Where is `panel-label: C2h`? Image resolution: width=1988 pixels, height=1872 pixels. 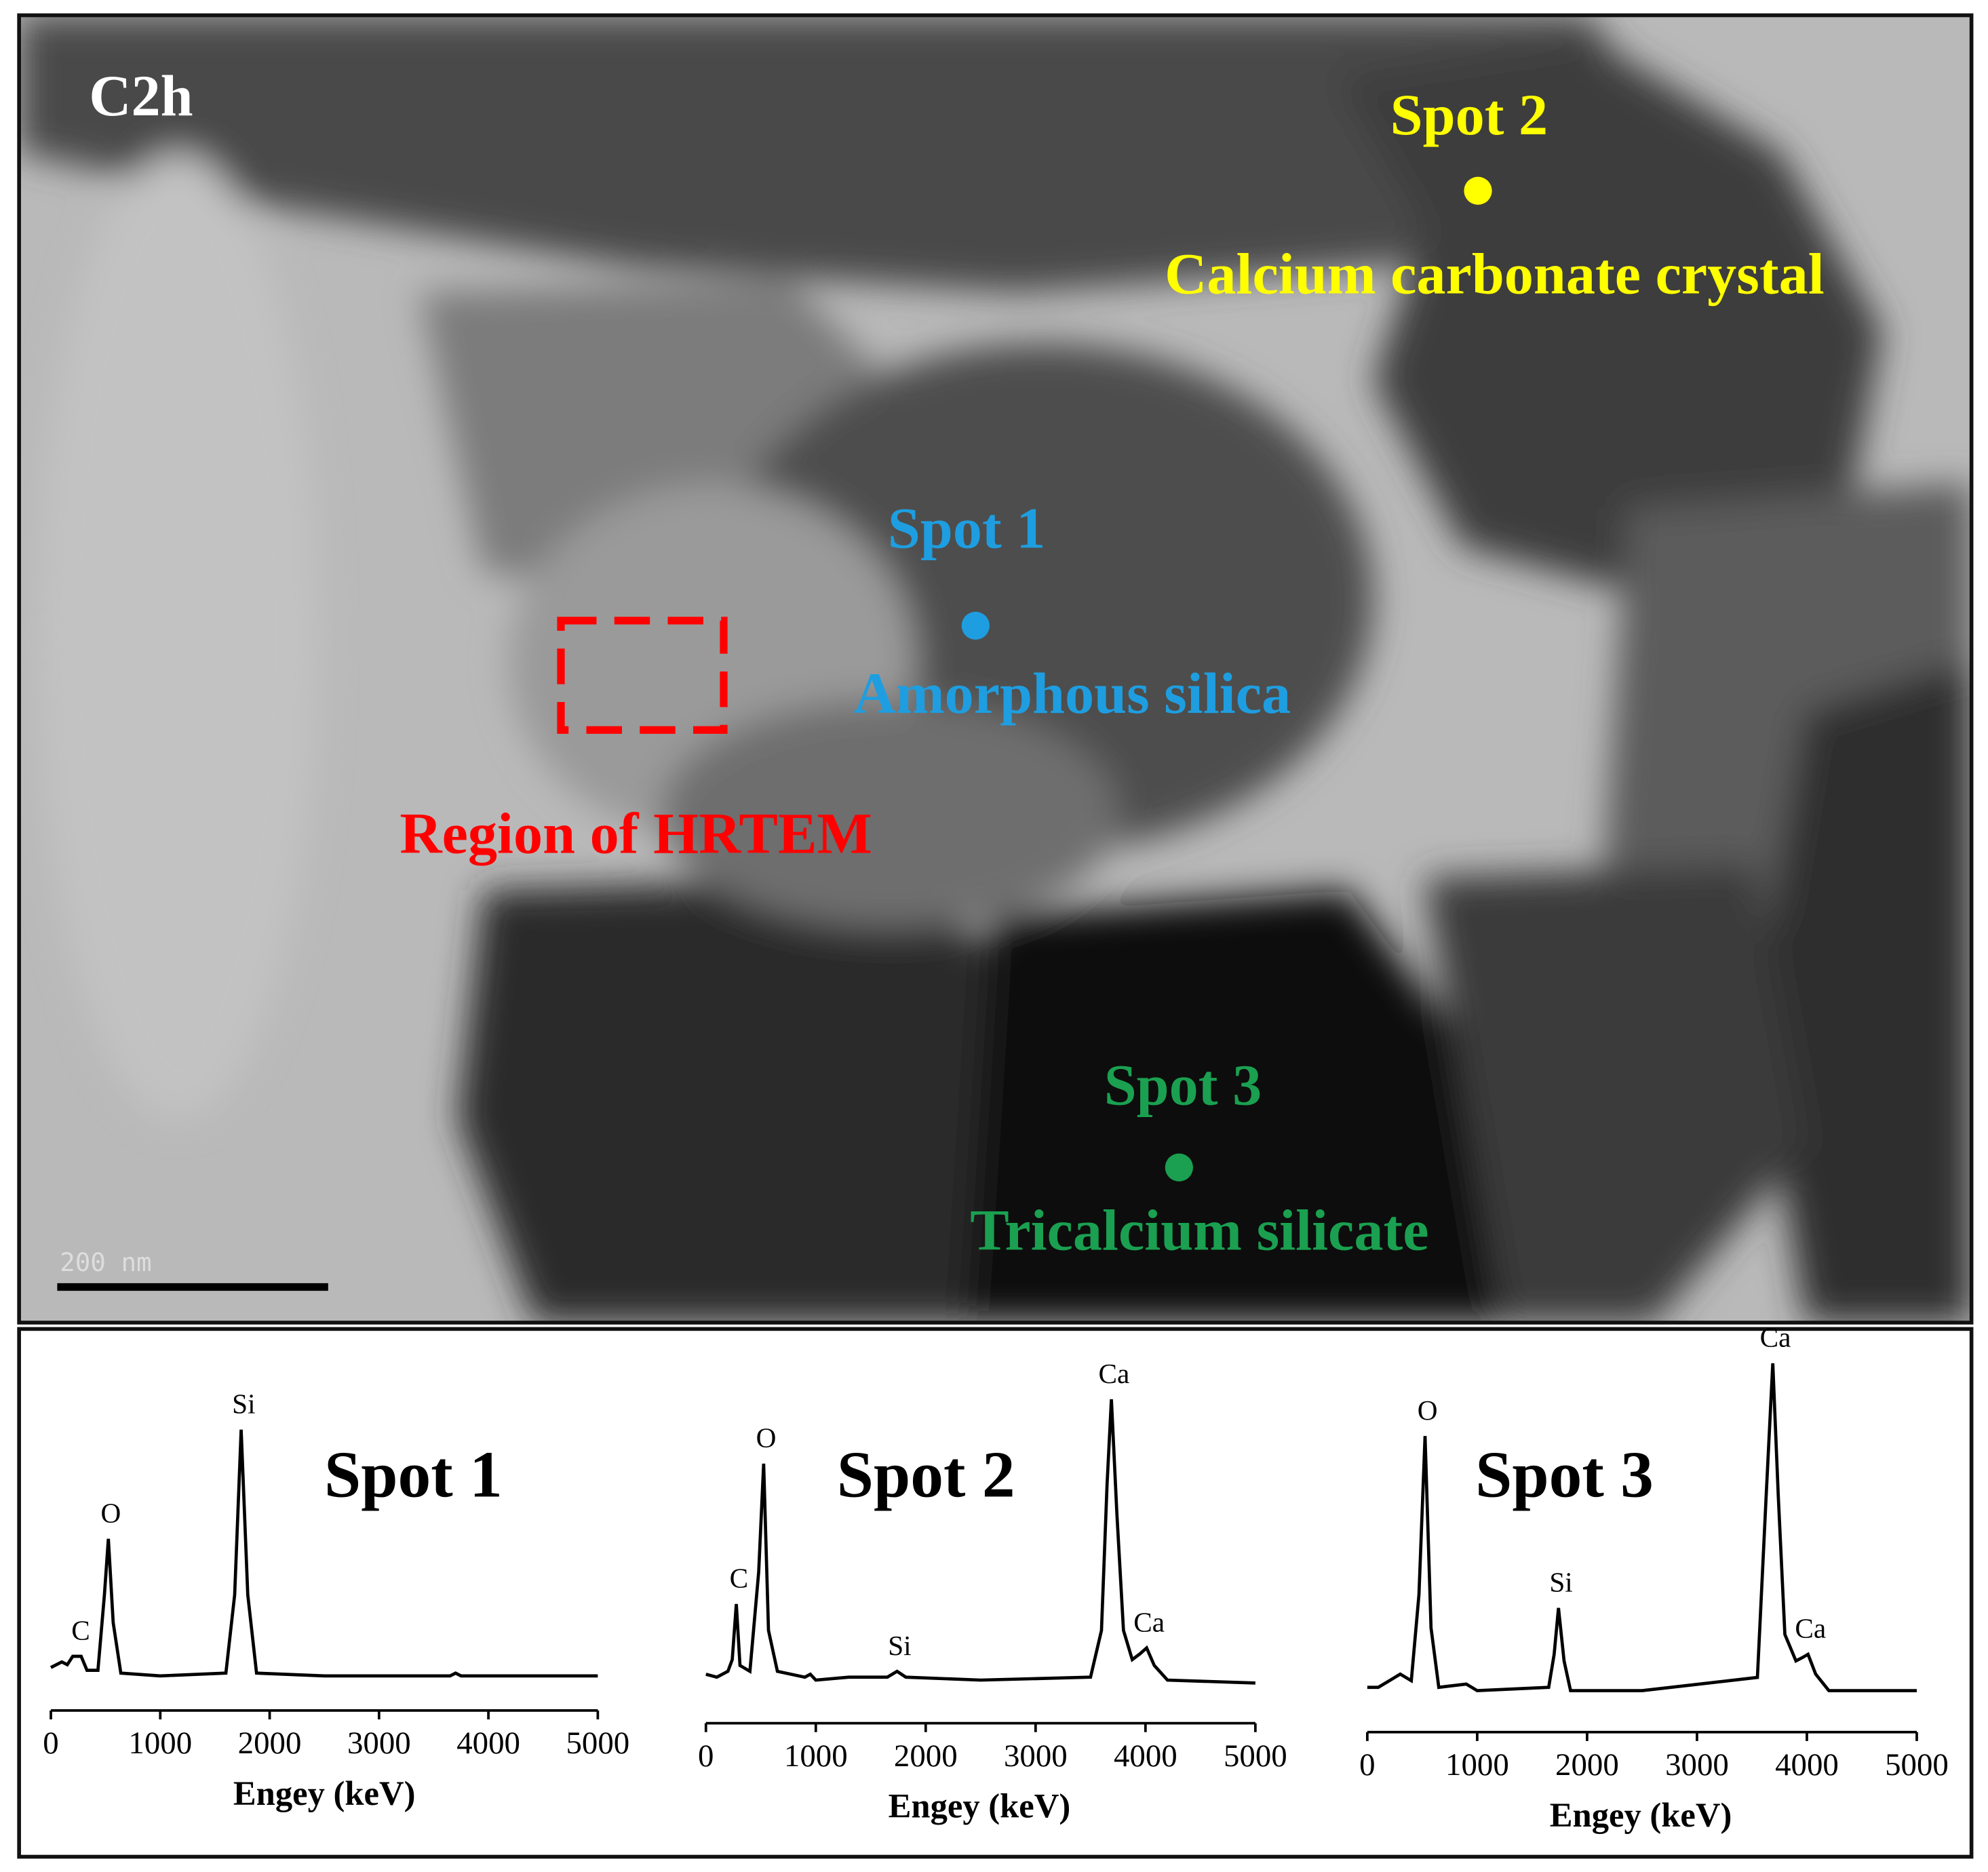 panel-label: C2h is located at coordinates (141, 96).